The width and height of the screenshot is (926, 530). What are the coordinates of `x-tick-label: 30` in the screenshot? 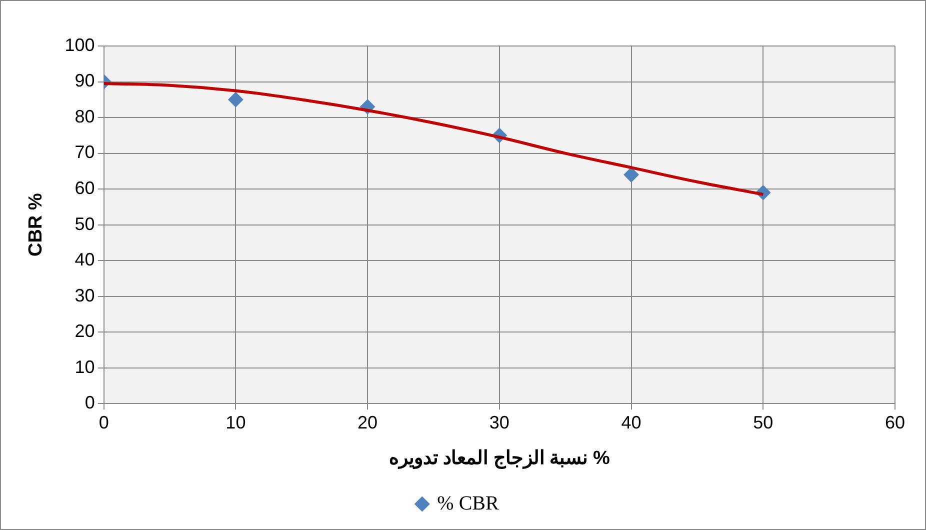 It's located at (499, 422).